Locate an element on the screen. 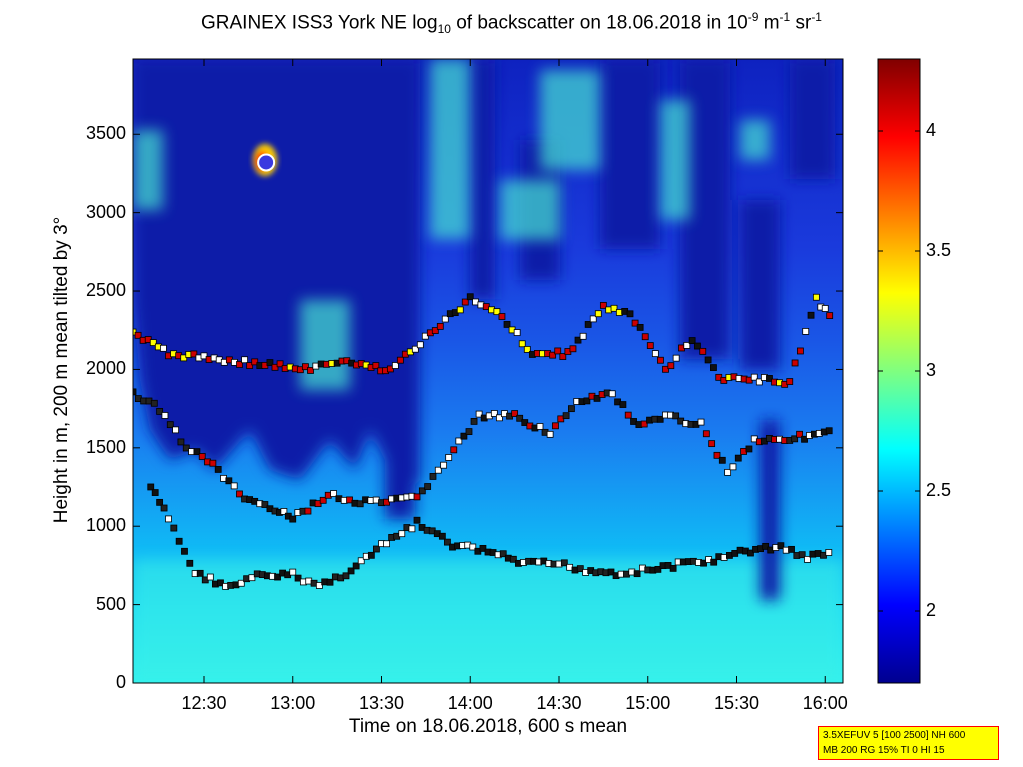 The width and height of the screenshot is (1023, 767). cloud-marker is located at coordinates (266, 162).